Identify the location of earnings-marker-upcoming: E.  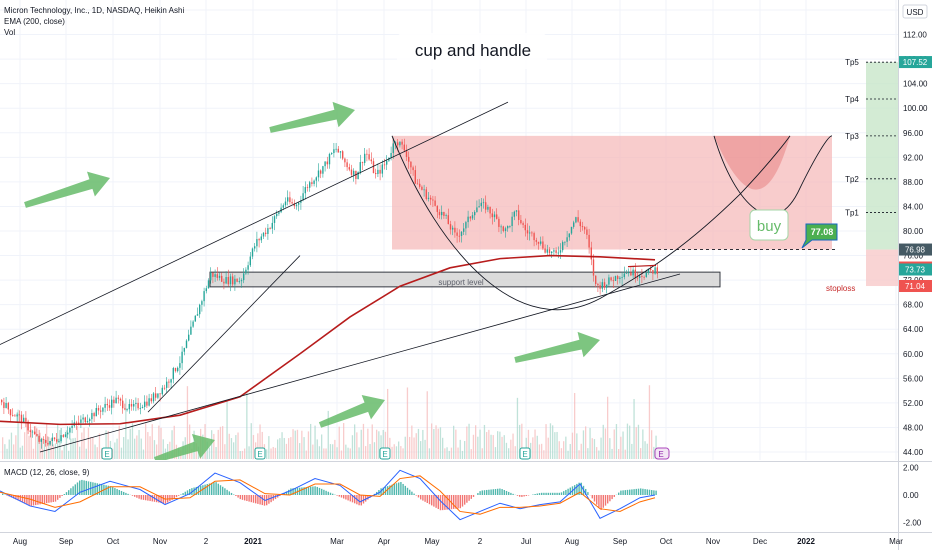
(662, 453).